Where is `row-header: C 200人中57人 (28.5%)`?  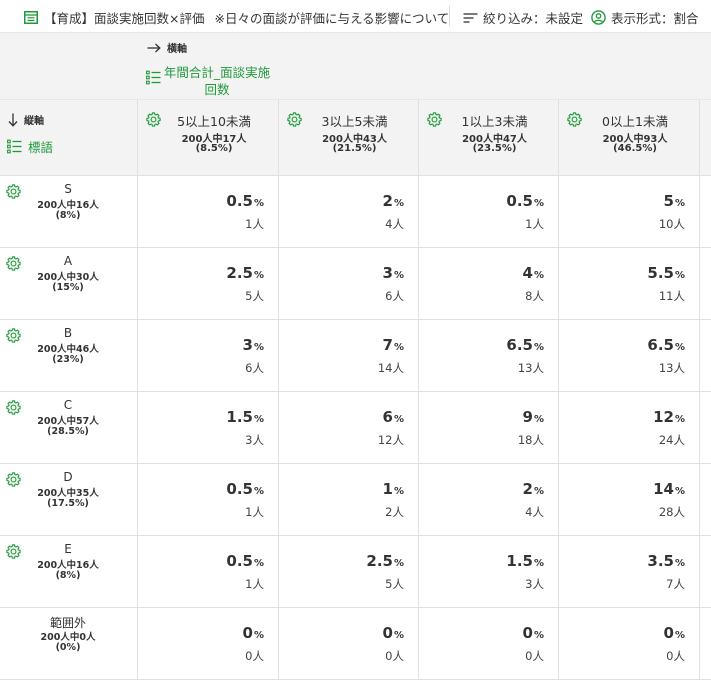
row-header: C 200人中57人 (28.5%) is located at coordinates (69, 428).